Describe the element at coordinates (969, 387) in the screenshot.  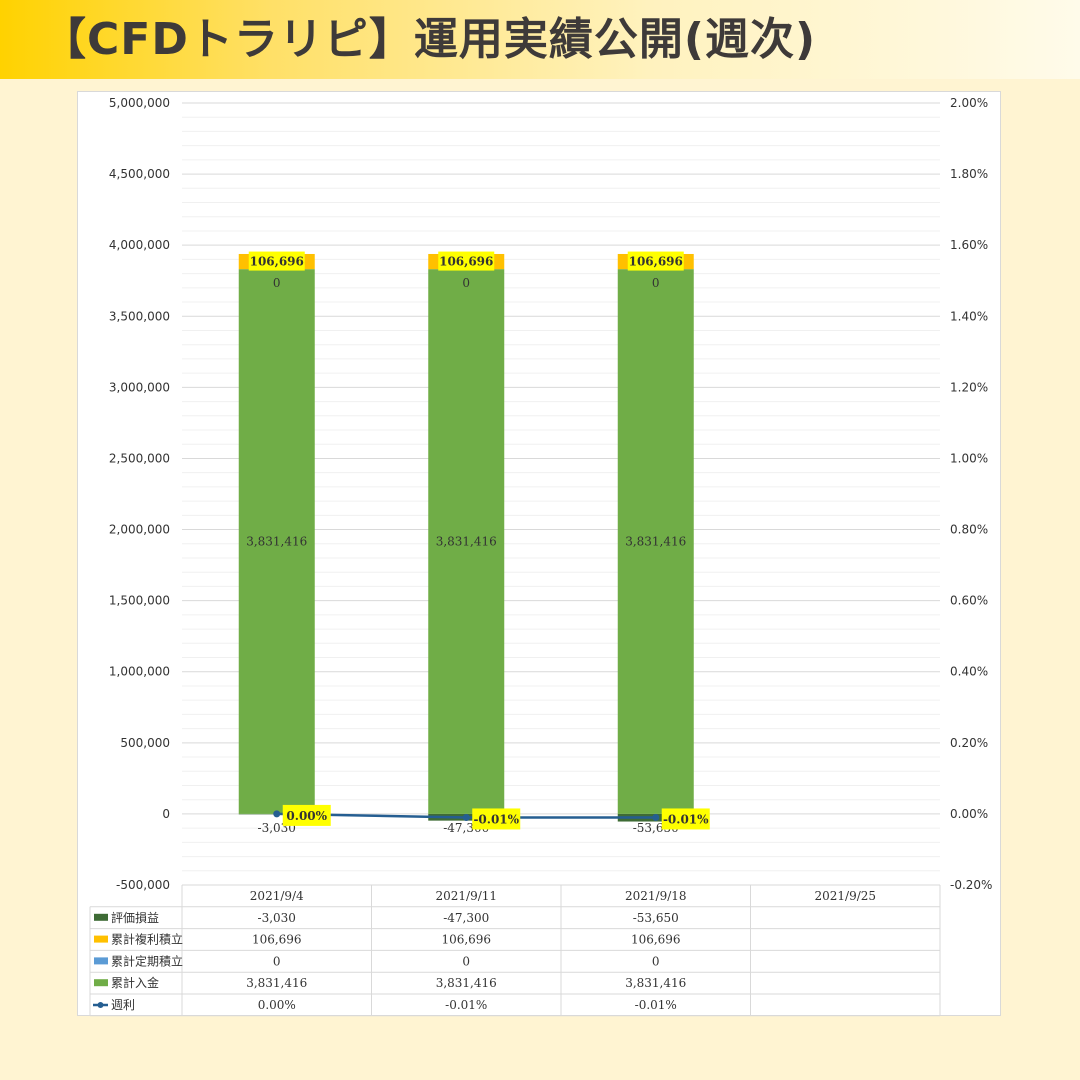
I see `y-right-tick-label: 1.20%` at that location.